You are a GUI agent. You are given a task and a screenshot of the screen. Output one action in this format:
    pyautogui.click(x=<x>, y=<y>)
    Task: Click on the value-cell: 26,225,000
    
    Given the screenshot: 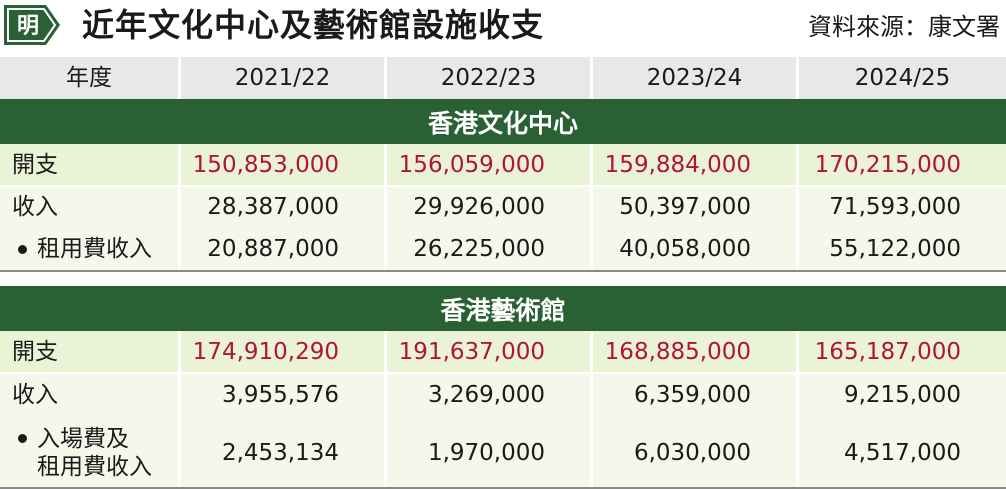 What is the action you would take?
    pyautogui.click(x=479, y=248)
    